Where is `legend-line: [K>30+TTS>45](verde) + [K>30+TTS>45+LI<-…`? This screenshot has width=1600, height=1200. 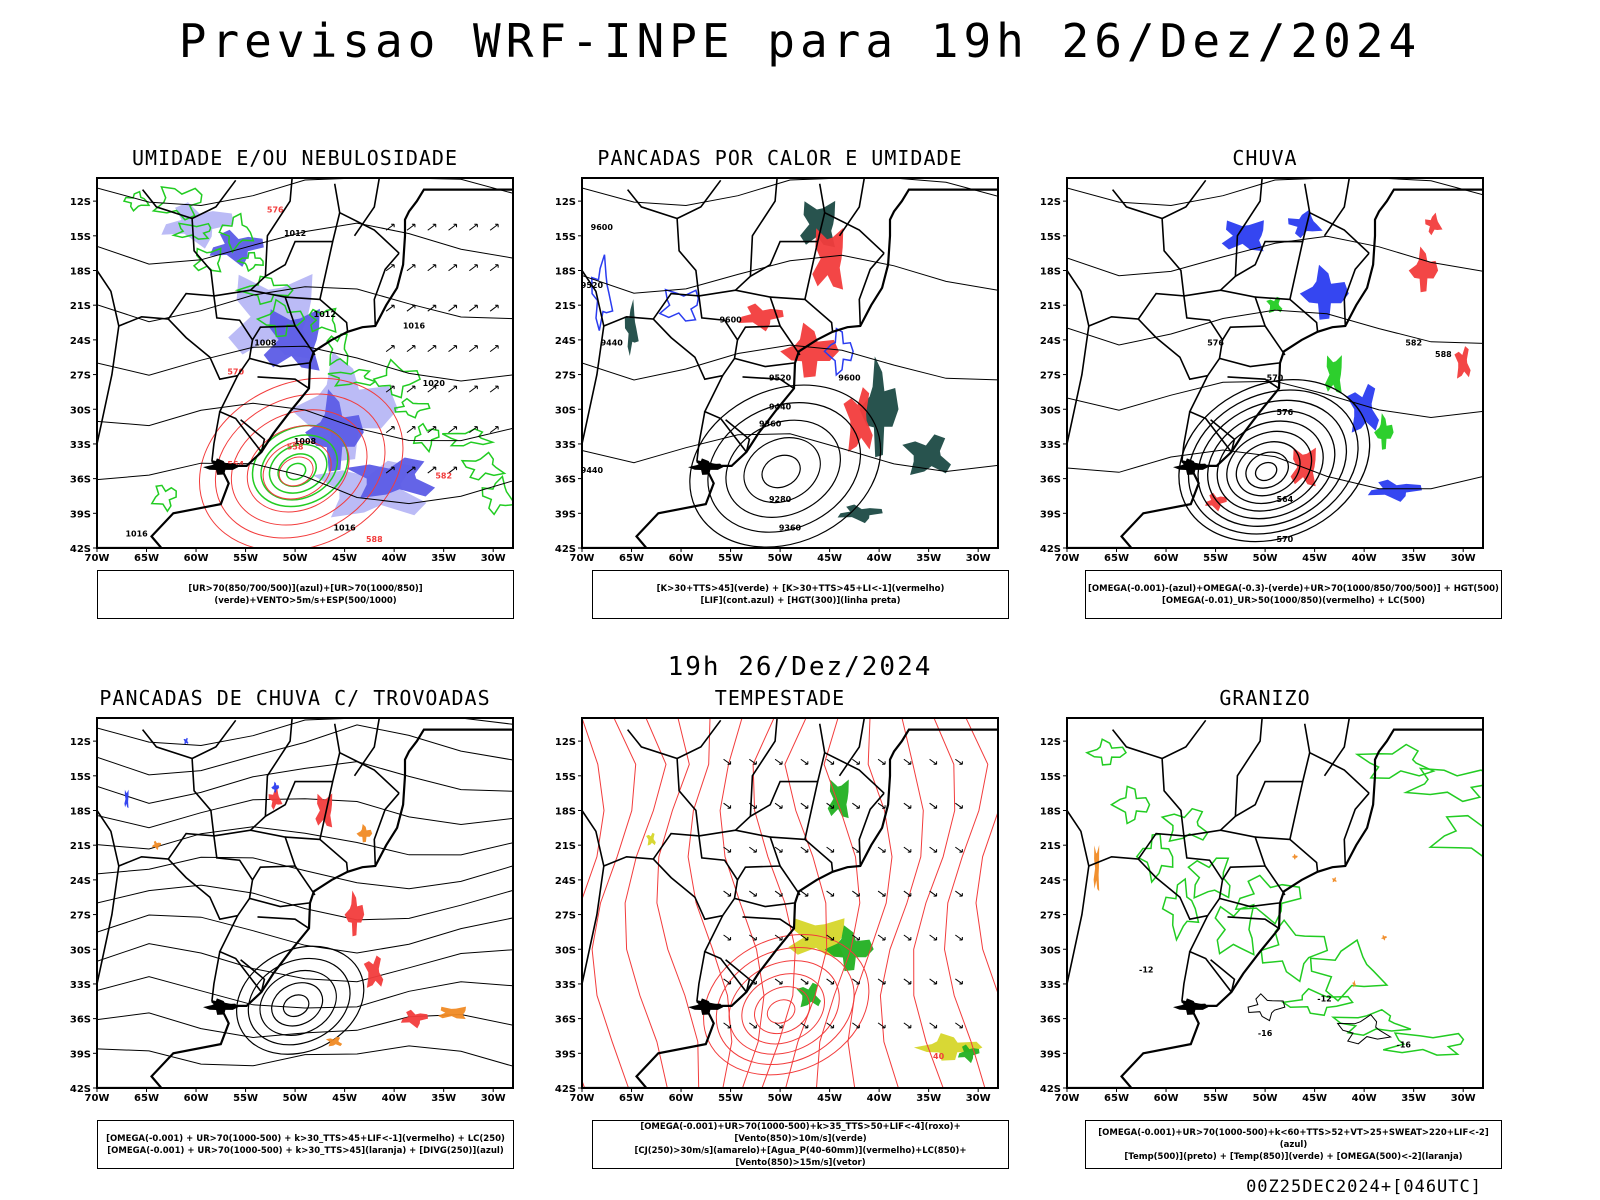
legend-line: [K>30+TTS>45](verde) + [K>30+TTS>45+LI<-… is located at coordinates (800, 588).